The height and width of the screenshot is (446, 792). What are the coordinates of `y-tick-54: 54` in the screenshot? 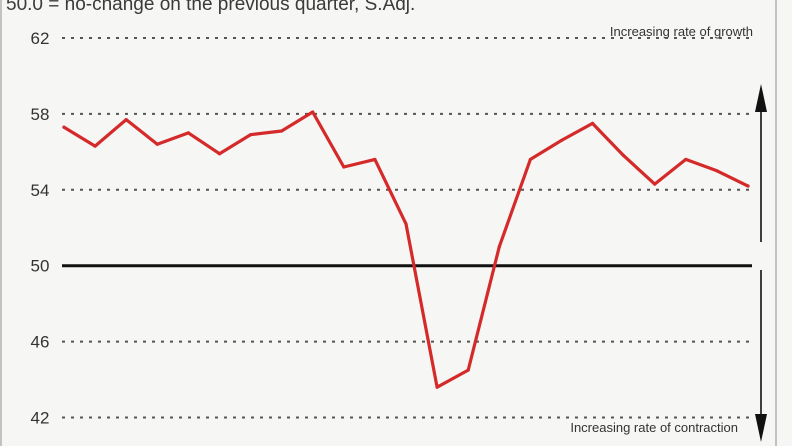 It's located at (40, 190).